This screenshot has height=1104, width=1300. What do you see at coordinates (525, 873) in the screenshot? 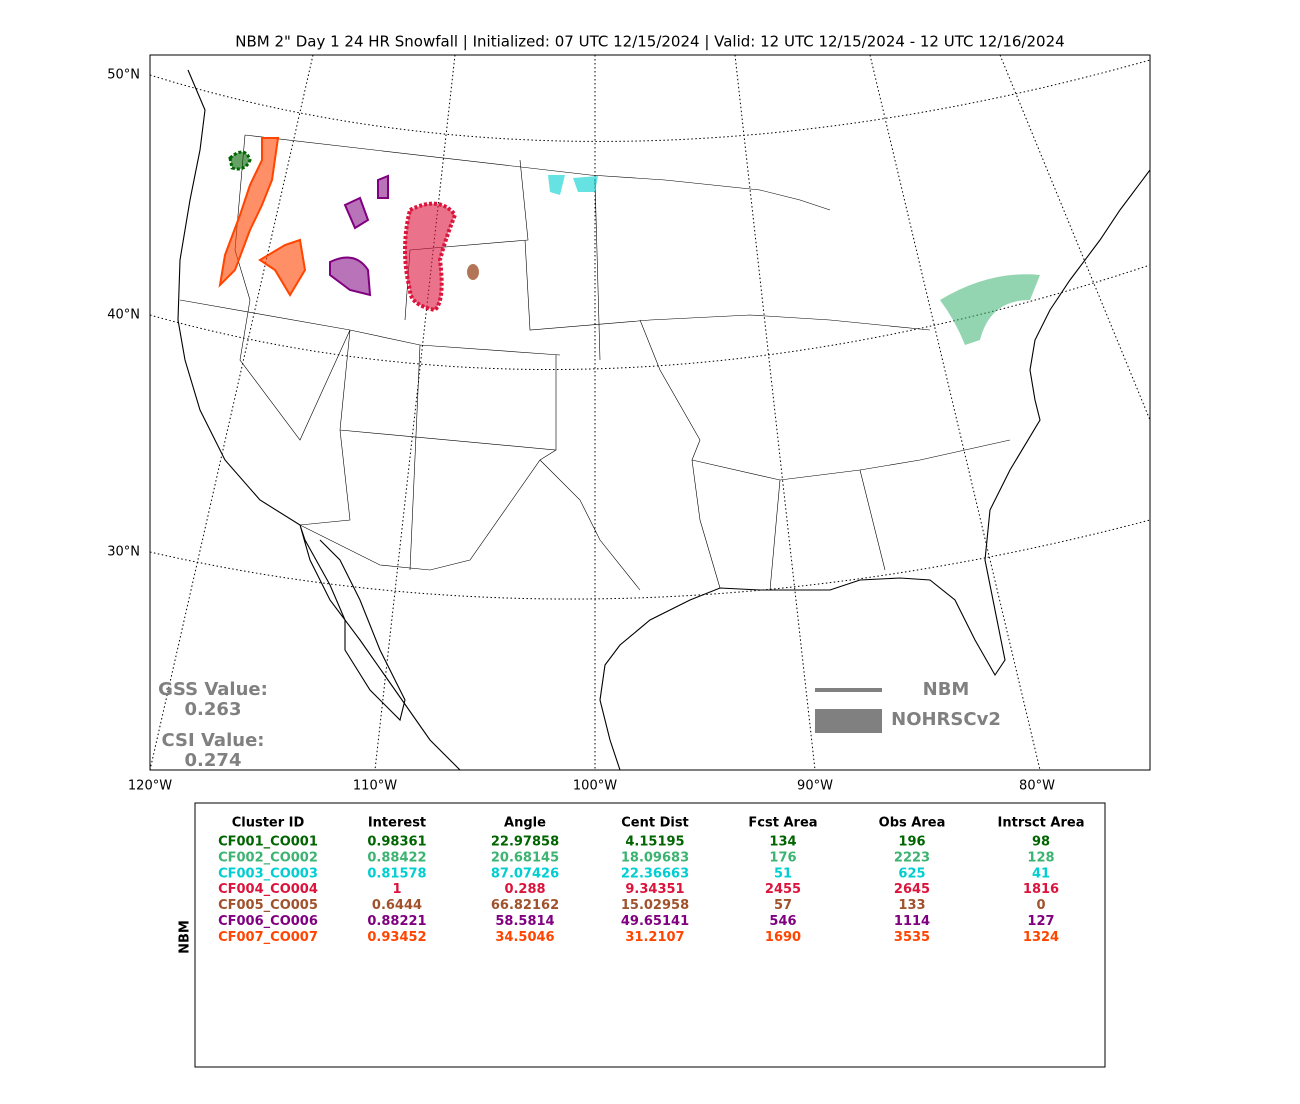
I see `table-cell: 87.07426` at bounding box center [525, 873].